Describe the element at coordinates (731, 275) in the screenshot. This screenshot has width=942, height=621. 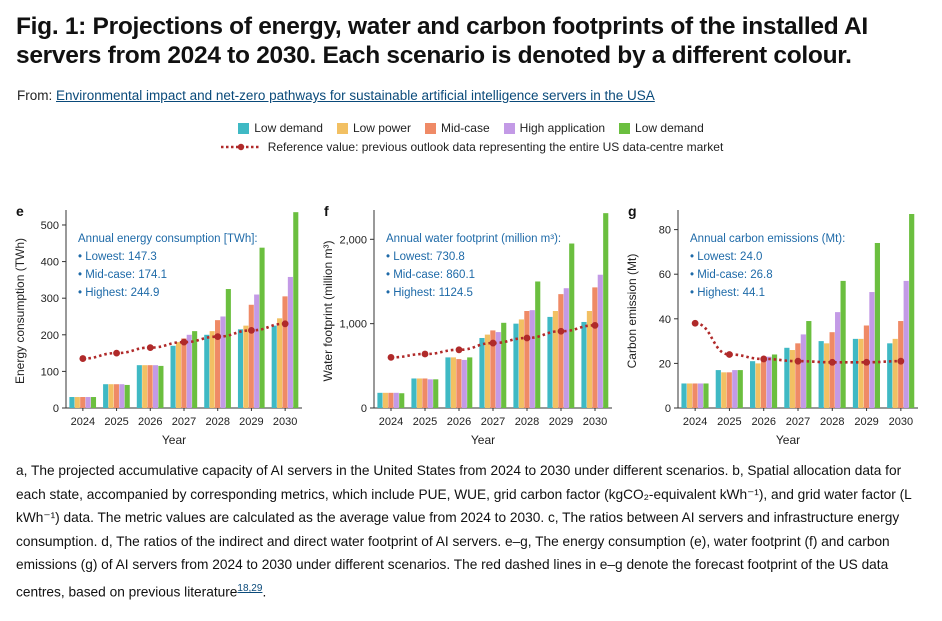
I see `annotation-line: • Mid-case: 26.8` at that location.